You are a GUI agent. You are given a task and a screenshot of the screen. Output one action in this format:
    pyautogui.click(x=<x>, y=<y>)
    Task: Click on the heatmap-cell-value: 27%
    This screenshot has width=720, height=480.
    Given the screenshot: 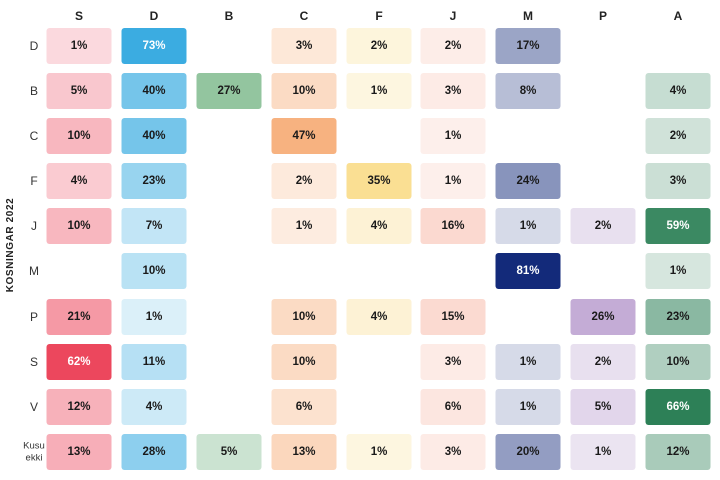 What is the action you would take?
    pyautogui.click(x=228, y=91)
    